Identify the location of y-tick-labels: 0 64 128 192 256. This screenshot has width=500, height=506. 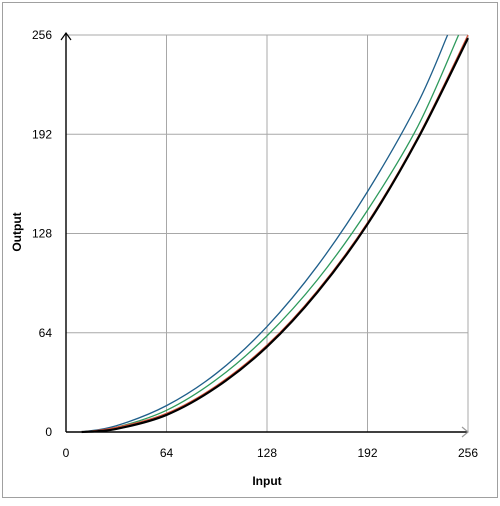
(42, 233).